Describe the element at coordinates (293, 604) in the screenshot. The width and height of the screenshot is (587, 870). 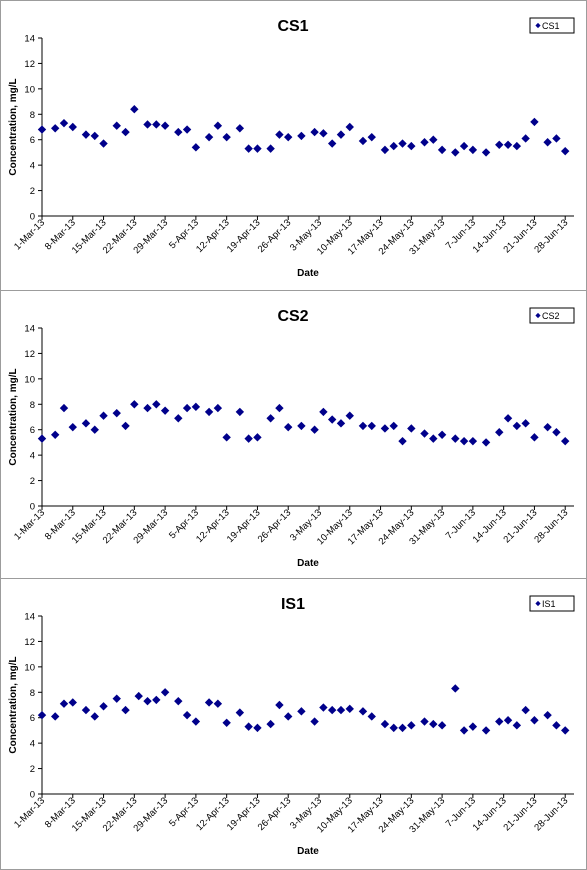
I see `chart-title: IS1` at that location.